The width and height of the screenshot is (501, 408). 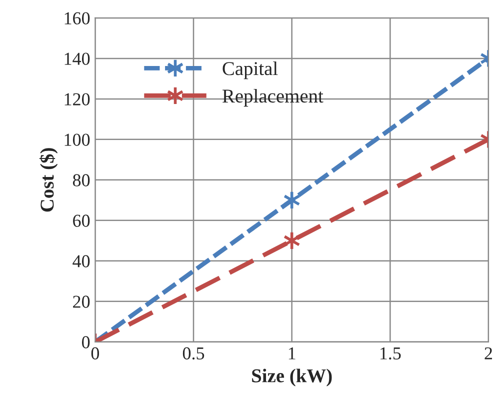 What do you see at coordinates (390, 353) in the screenshot?
I see `x-tick-label: 1.5` at bounding box center [390, 353].